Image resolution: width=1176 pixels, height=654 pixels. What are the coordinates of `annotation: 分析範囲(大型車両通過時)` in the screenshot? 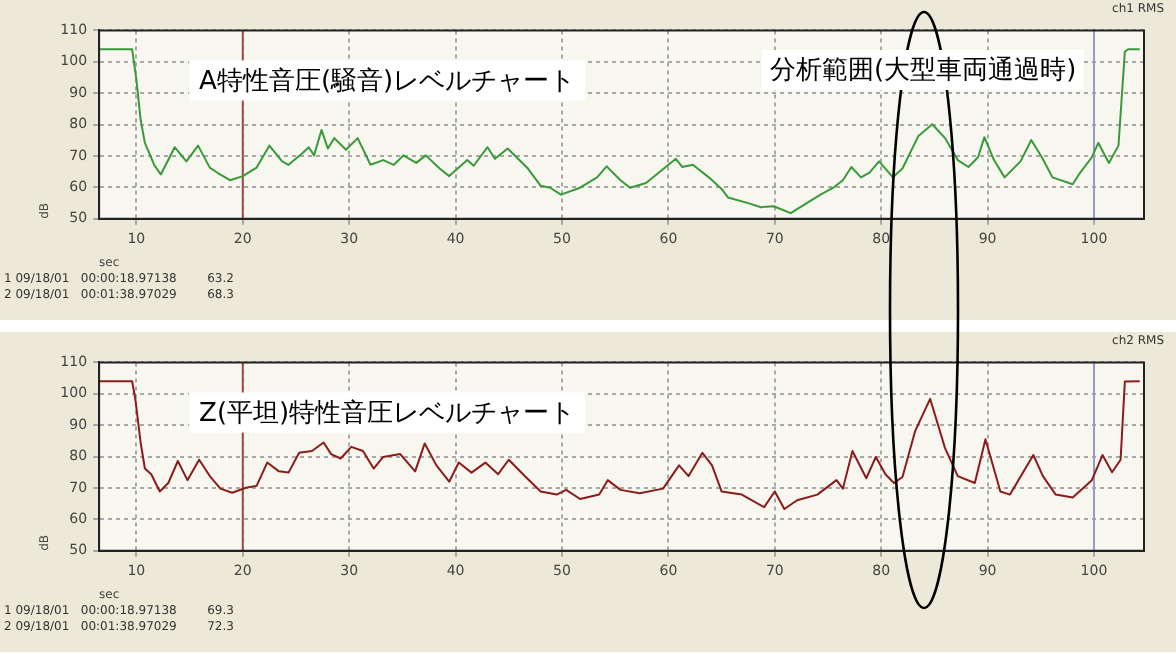 It's located at (923, 70).